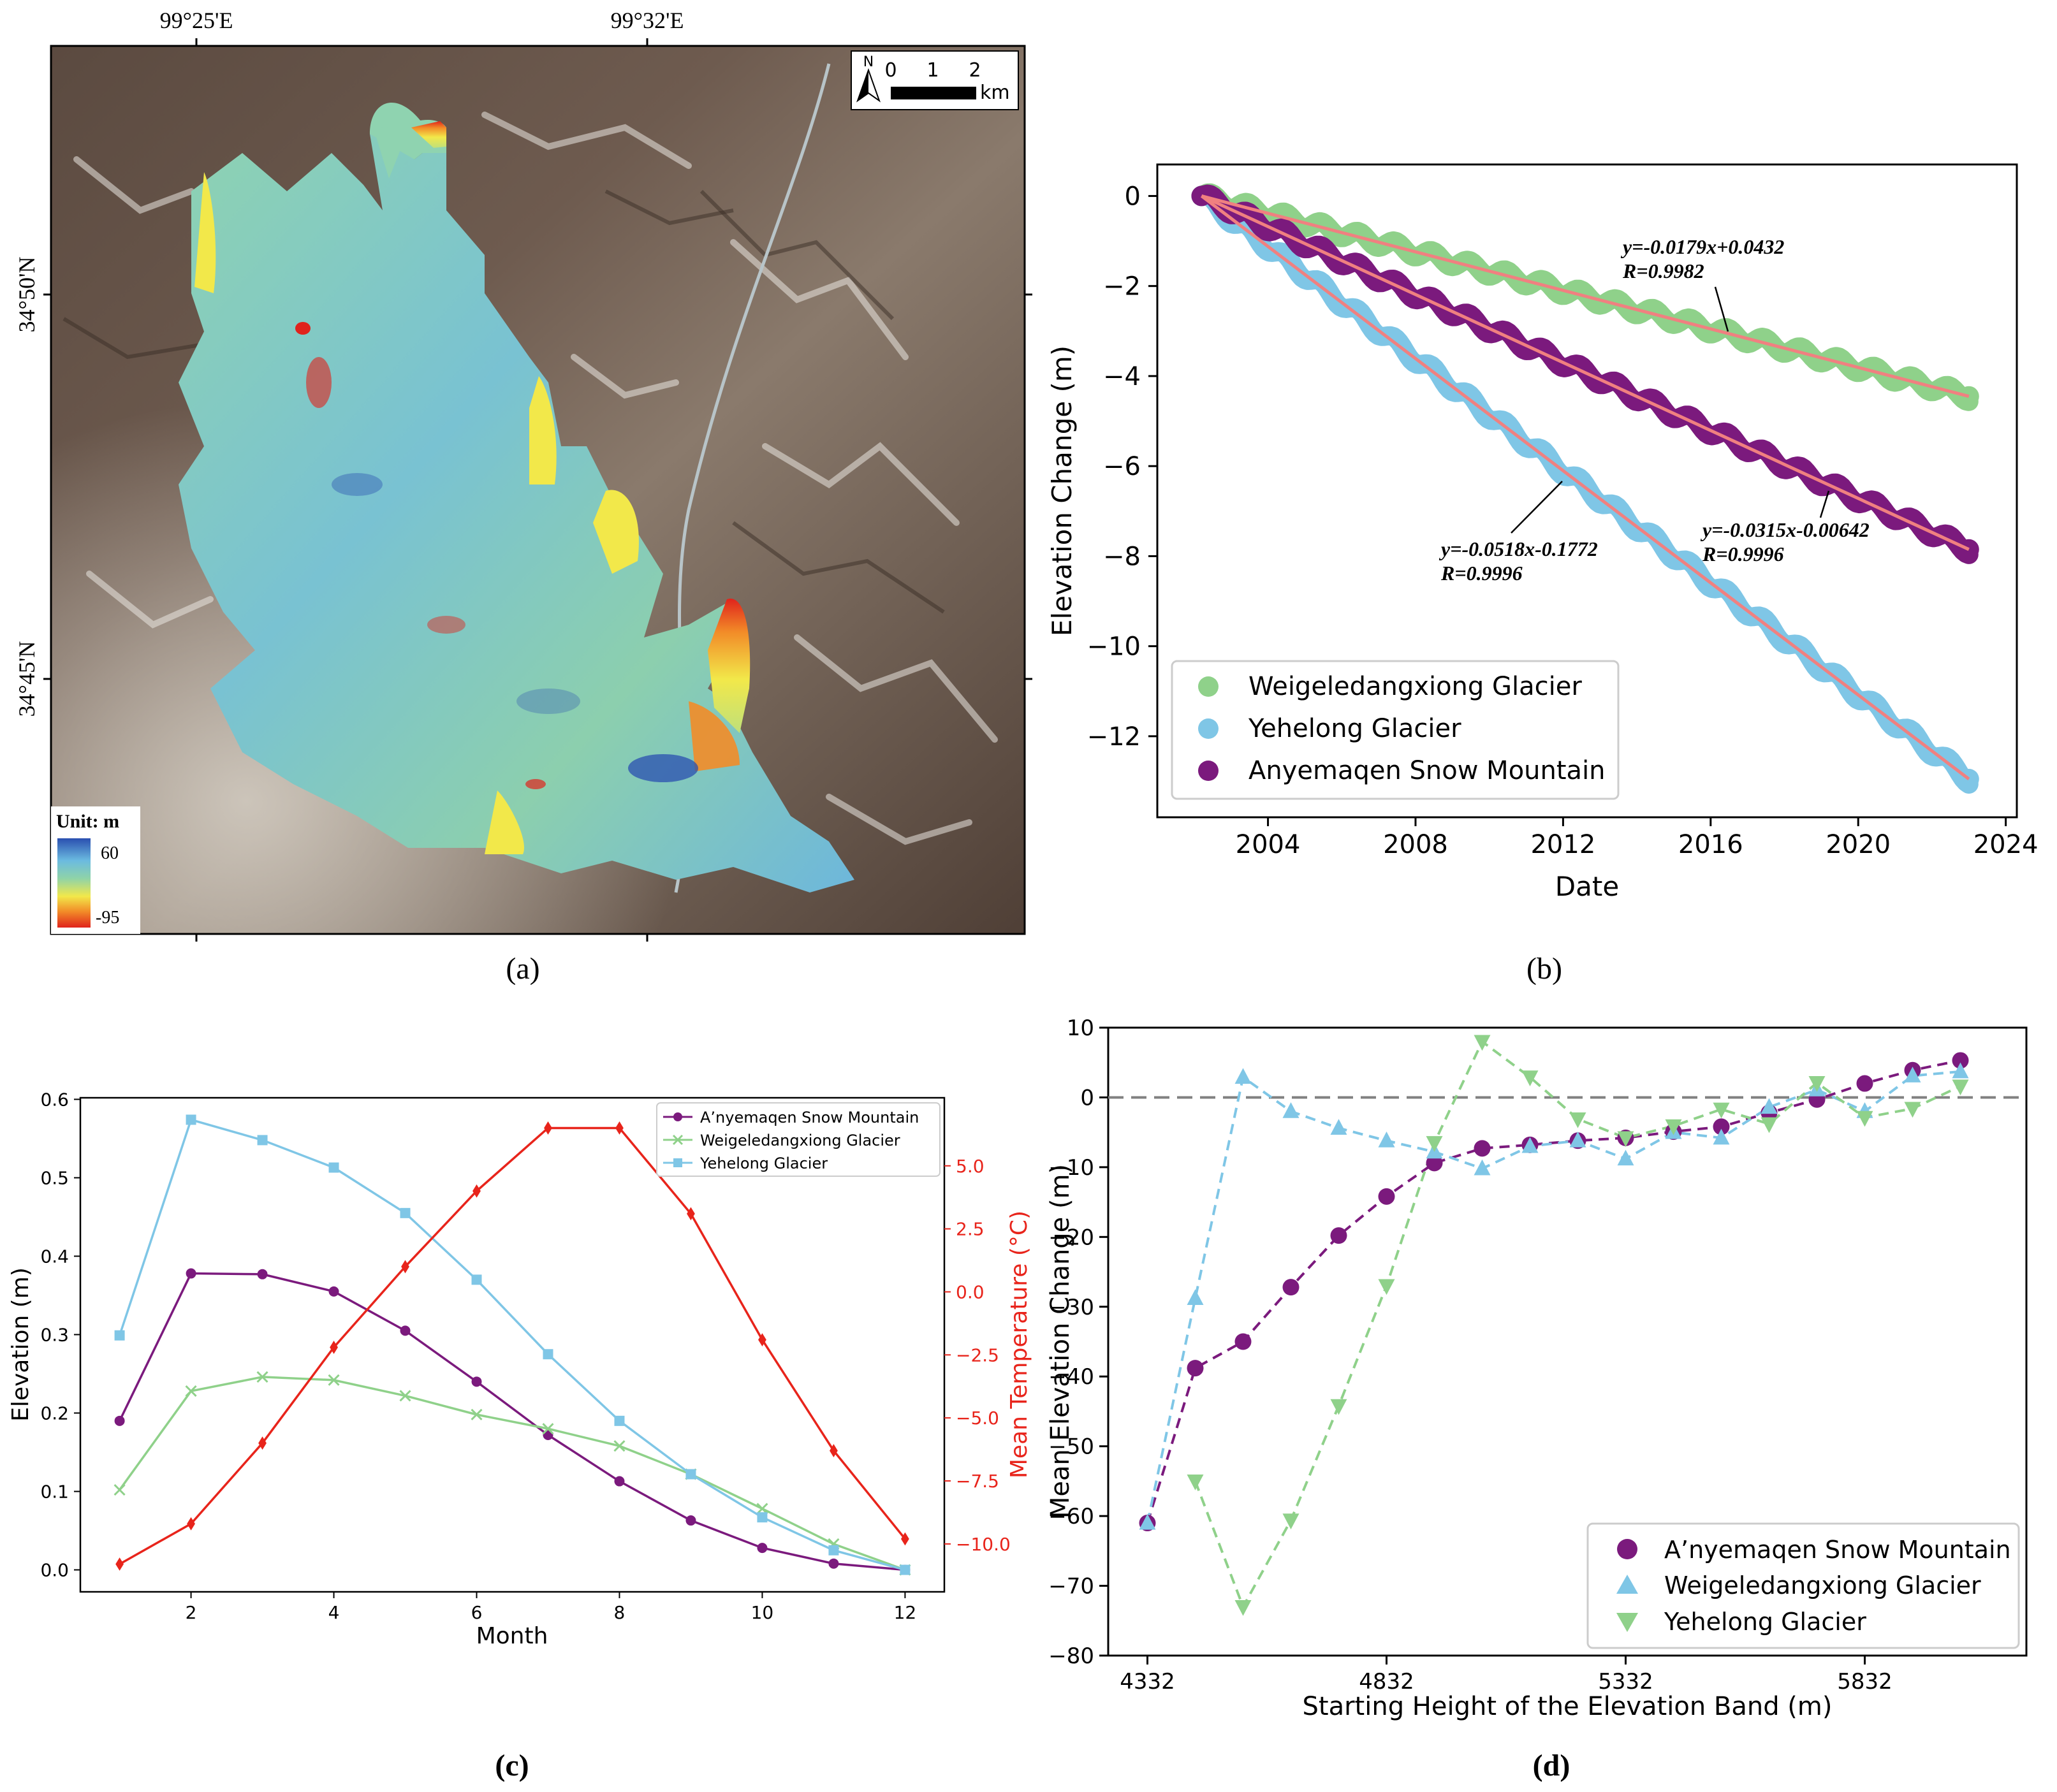 The image size is (2057, 1792). What do you see at coordinates (995, 93) in the screenshot?
I see `scale-unit: km` at bounding box center [995, 93].